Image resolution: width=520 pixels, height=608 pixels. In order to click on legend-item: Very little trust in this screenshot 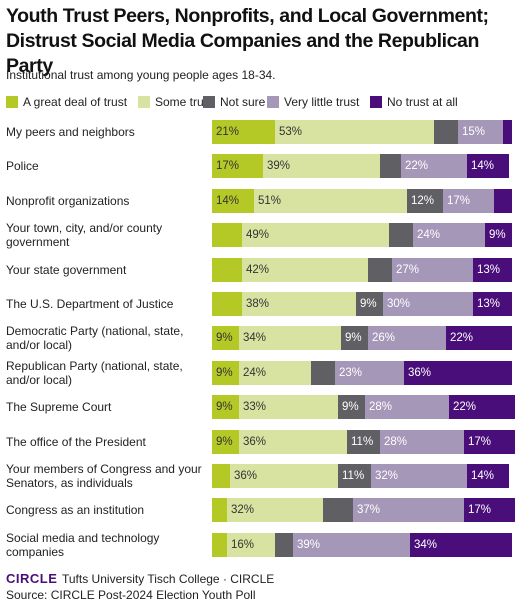, I will do `click(313, 102)`.